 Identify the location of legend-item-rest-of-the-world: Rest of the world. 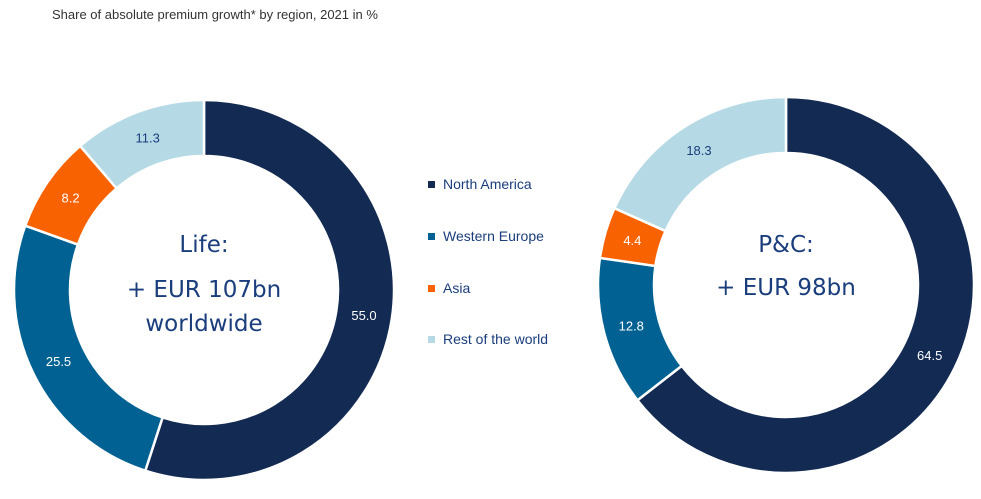
(488, 339).